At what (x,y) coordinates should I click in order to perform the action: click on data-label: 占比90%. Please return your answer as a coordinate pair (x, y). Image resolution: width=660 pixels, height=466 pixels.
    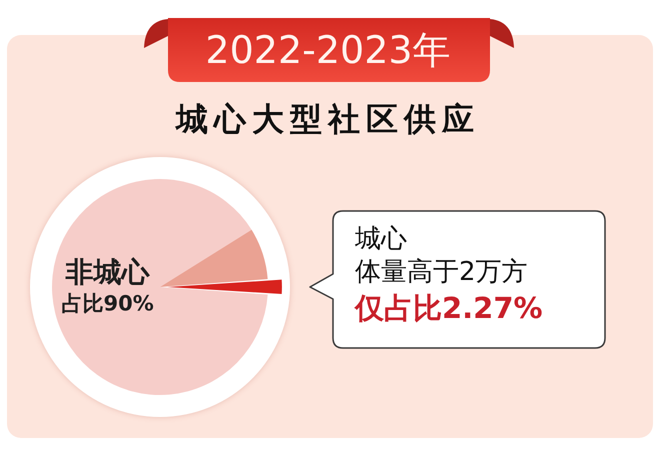
    Looking at the image, I should click on (107, 304).